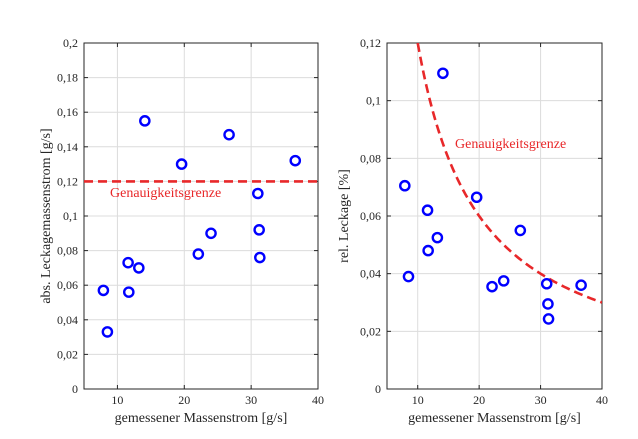 Image resolution: width=638 pixels, height=439 pixels. What do you see at coordinates (67, 147) in the screenshot?
I see `y-tick-label: 0,14` at bounding box center [67, 147].